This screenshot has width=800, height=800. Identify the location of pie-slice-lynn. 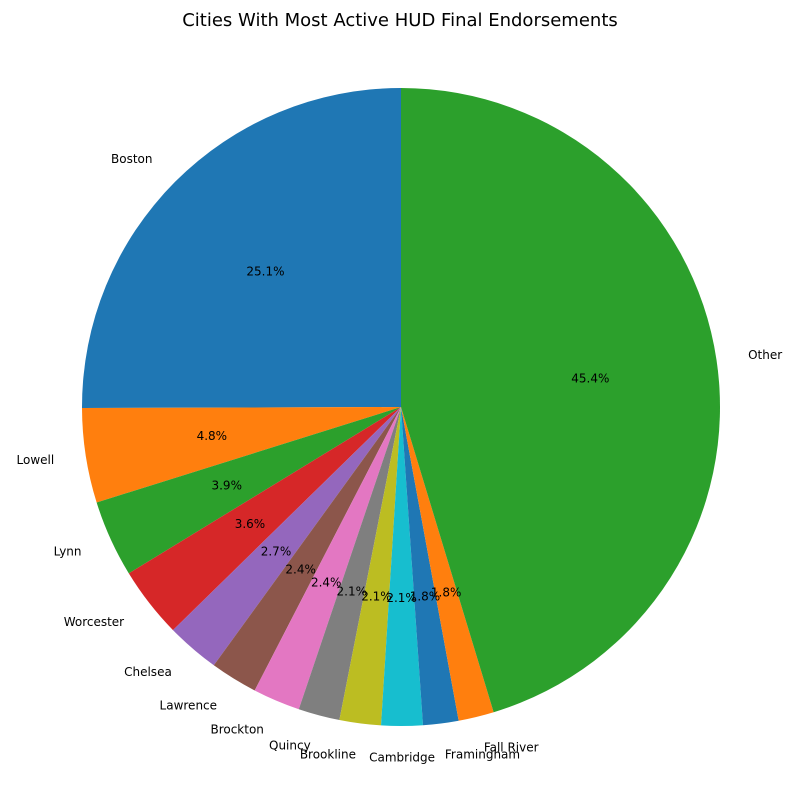
(249, 490).